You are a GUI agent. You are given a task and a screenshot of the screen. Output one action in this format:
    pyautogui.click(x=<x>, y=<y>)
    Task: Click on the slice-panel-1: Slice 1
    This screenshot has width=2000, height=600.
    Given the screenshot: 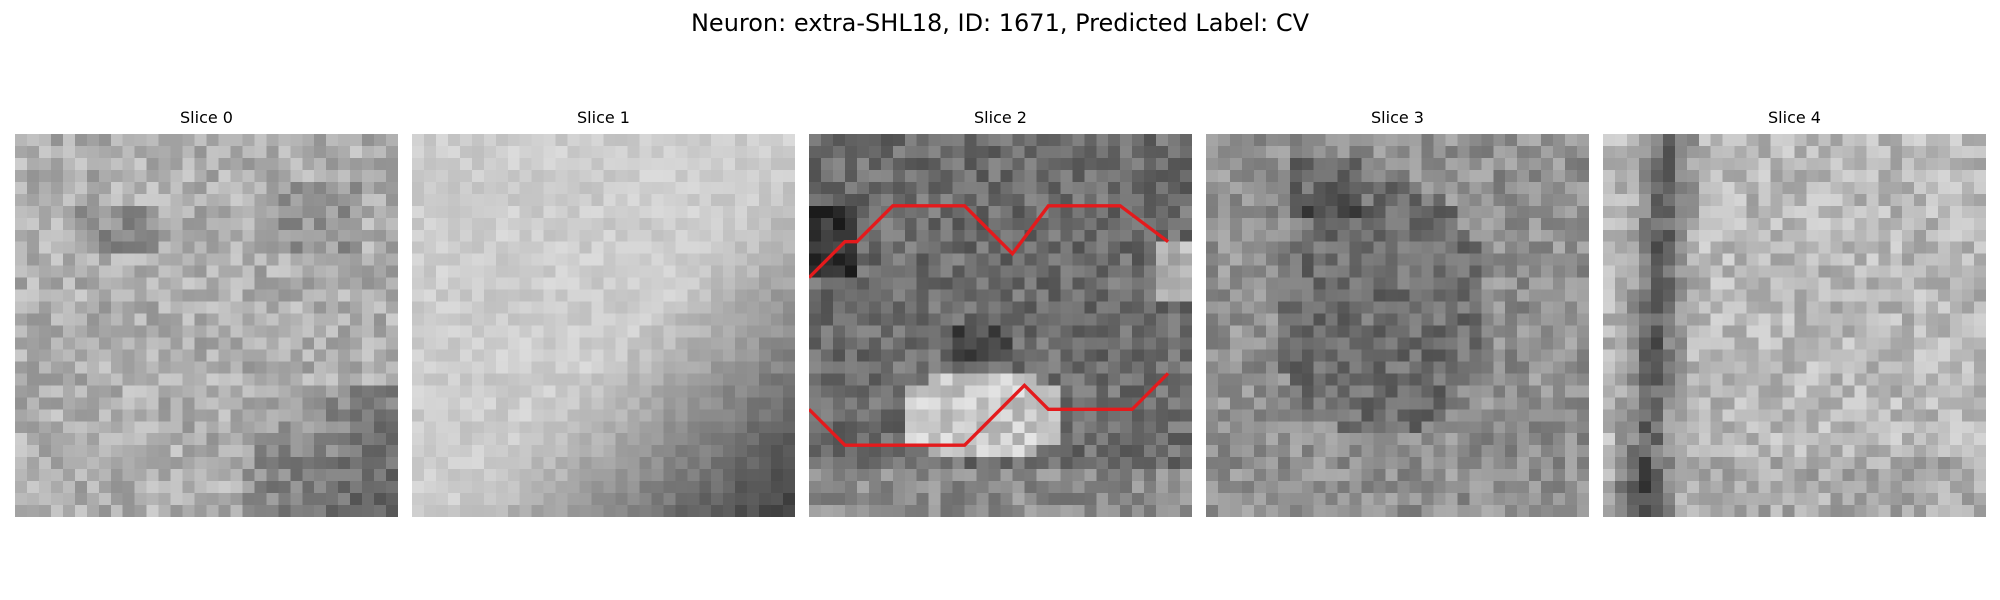 What is the action you would take?
    pyautogui.click(x=603, y=312)
    